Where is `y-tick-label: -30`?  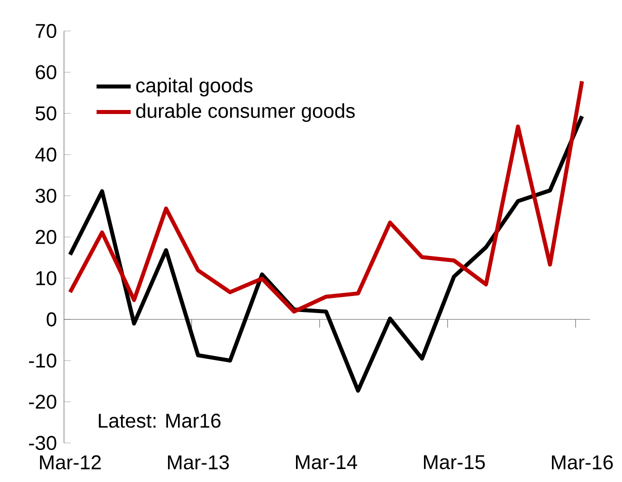
y-tick-label: -30 is located at coordinates (42, 443).